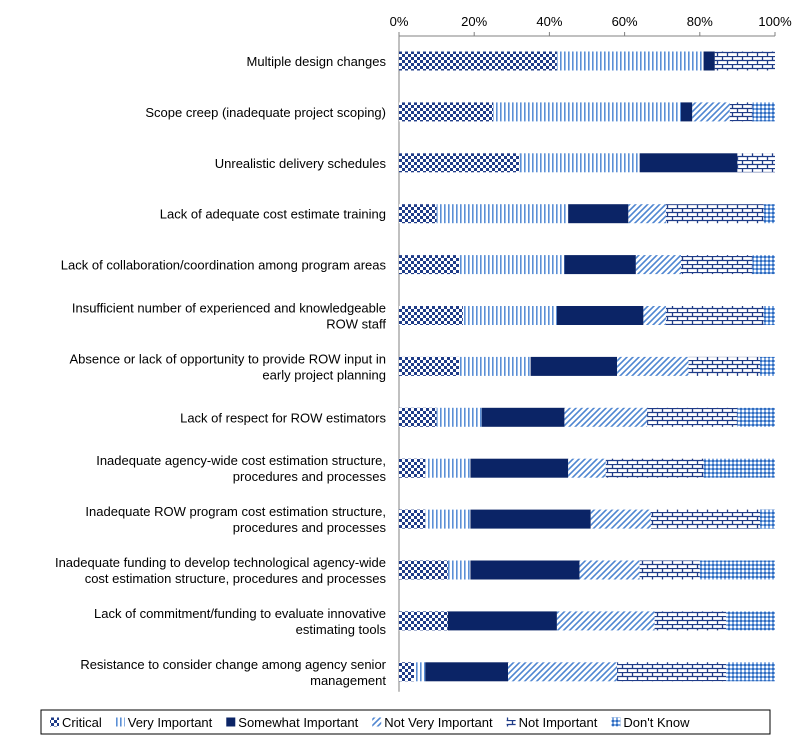 This screenshot has width=804, height=744. Describe the element at coordinates (700, 21) in the screenshot. I see `x-tick-label: 80%` at that location.